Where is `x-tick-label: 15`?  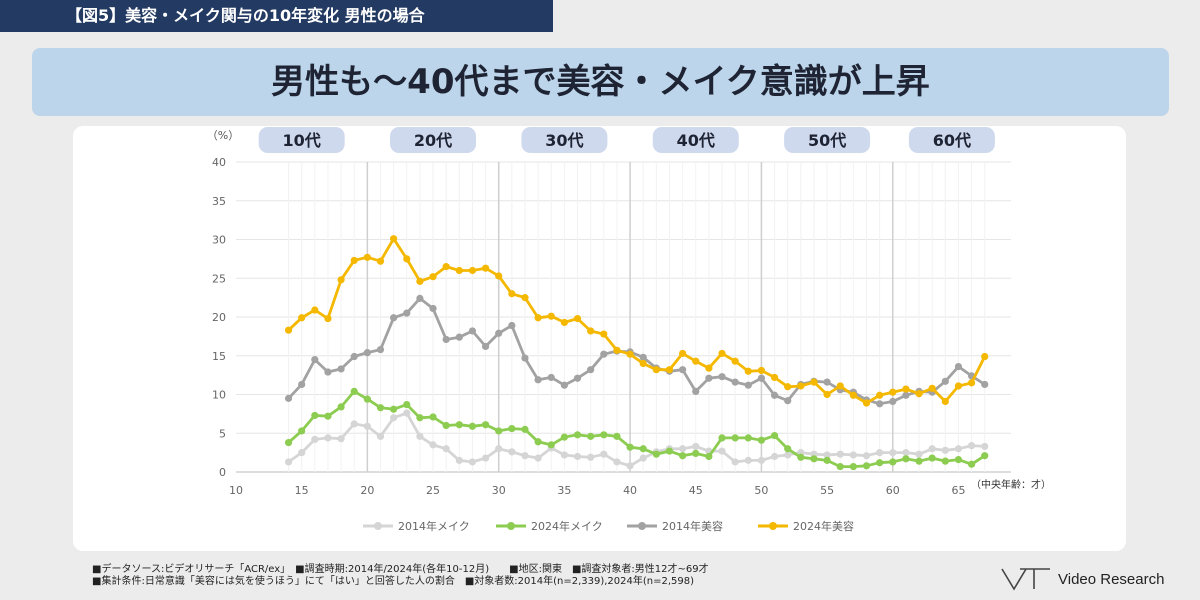
x-tick-label: 15 is located at coordinates (302, 490).